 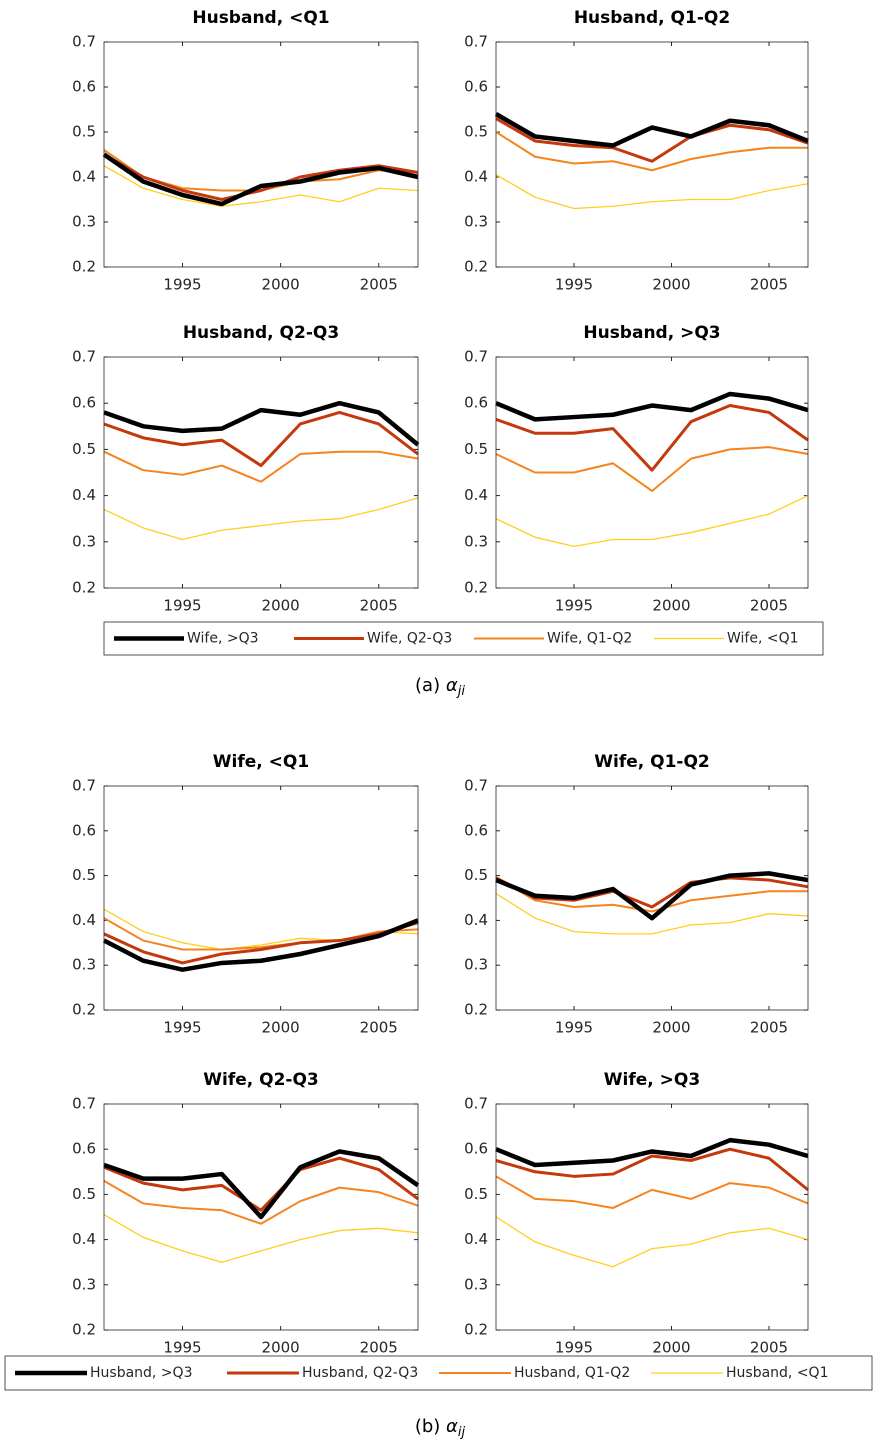 What do you see at coordinates (652, 762) in the screenshot?
I see `chart-title: Wife, Q1-Q2` at bounding box center [652, 762].